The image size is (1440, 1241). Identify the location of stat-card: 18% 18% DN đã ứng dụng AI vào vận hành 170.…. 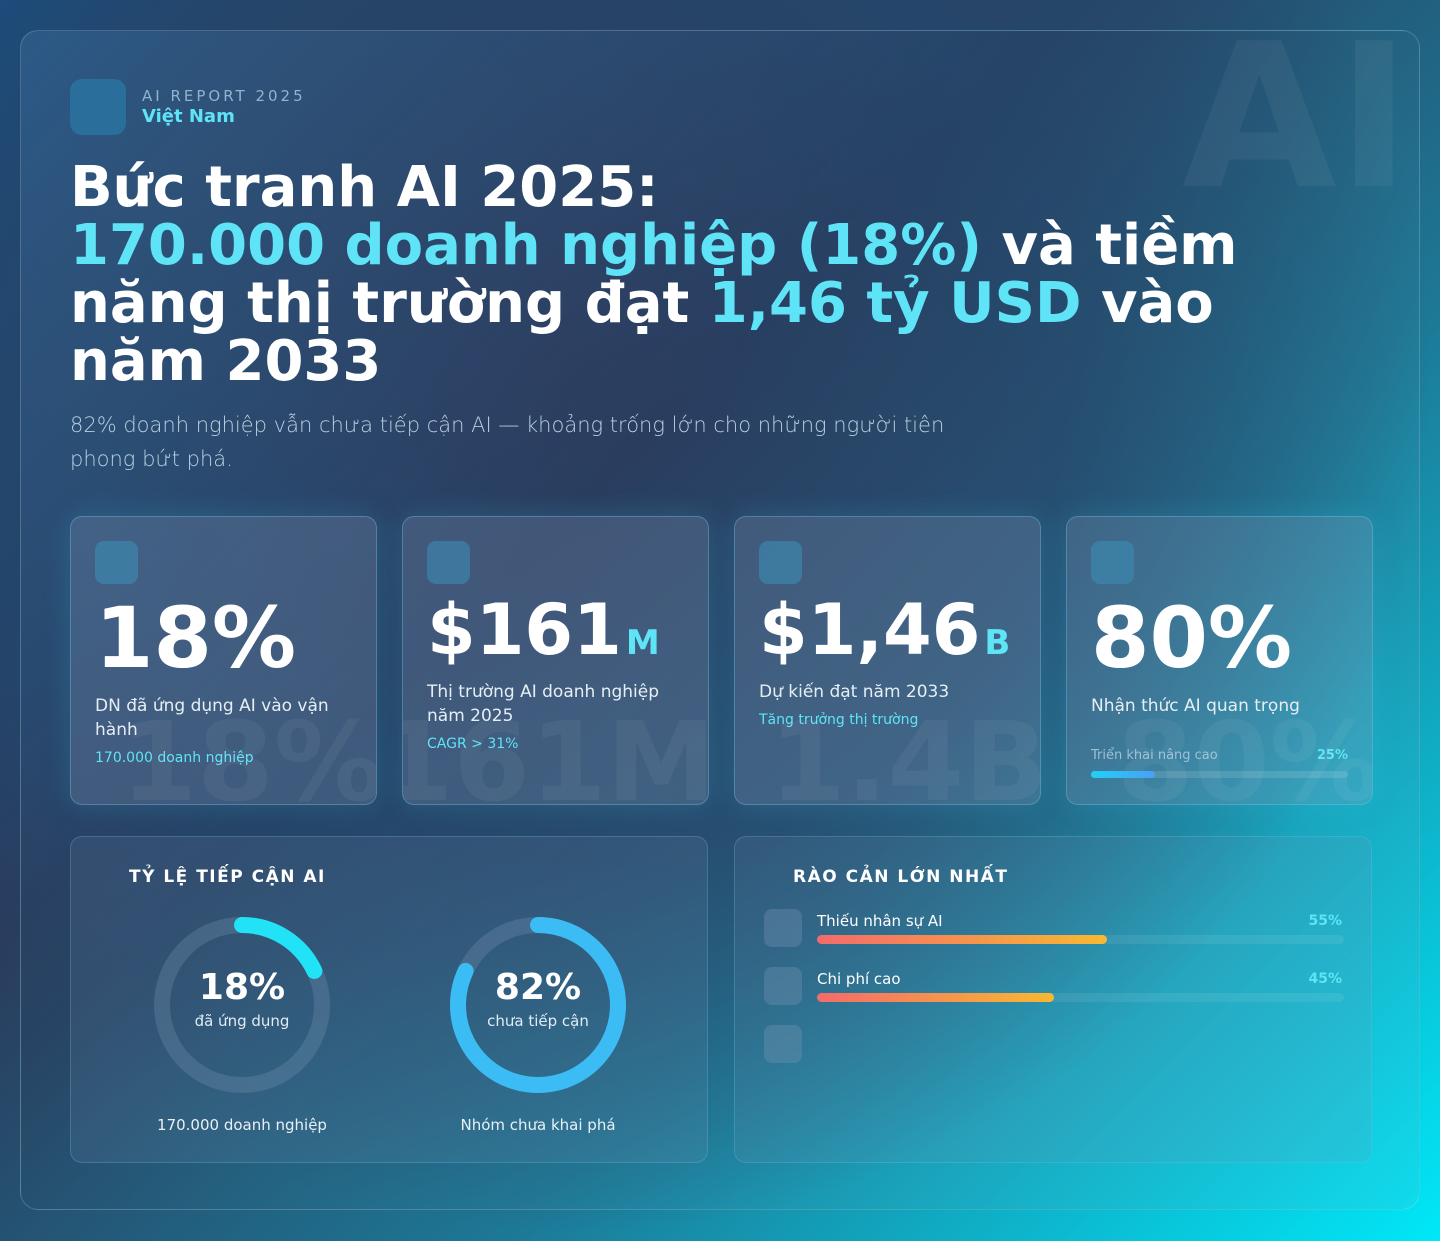
(223, 660).